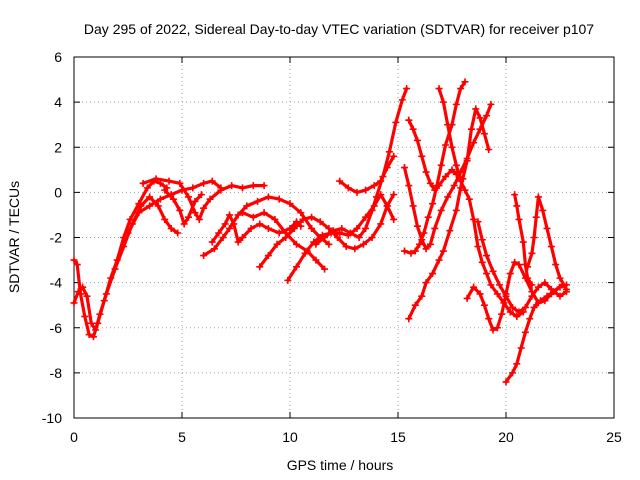 The height and width of the screenshot is (480, 640). What do you see at coordinates (58, 57) in the screenshot?
I see `y-tick-label: 6` at bounding box center [58, 57].